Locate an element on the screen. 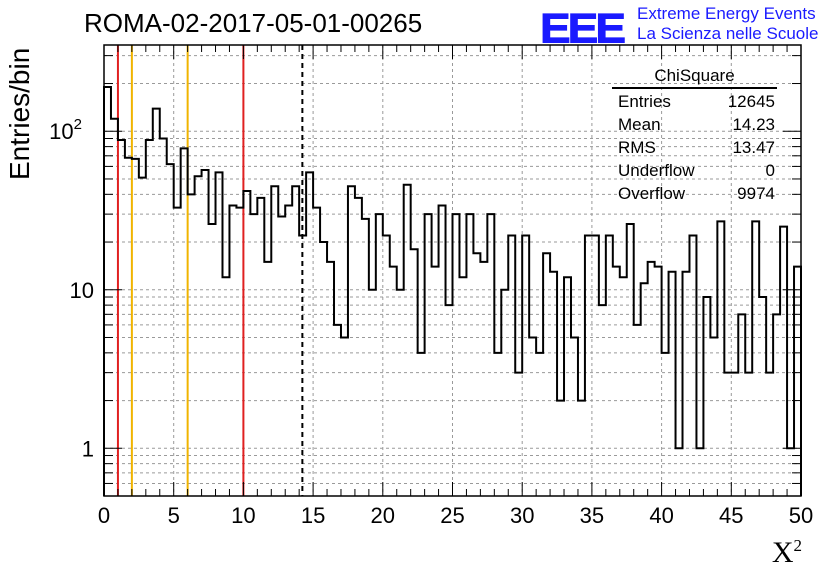  stats-row-underflow: Underflow 0 is located at coordinates (694, 170).